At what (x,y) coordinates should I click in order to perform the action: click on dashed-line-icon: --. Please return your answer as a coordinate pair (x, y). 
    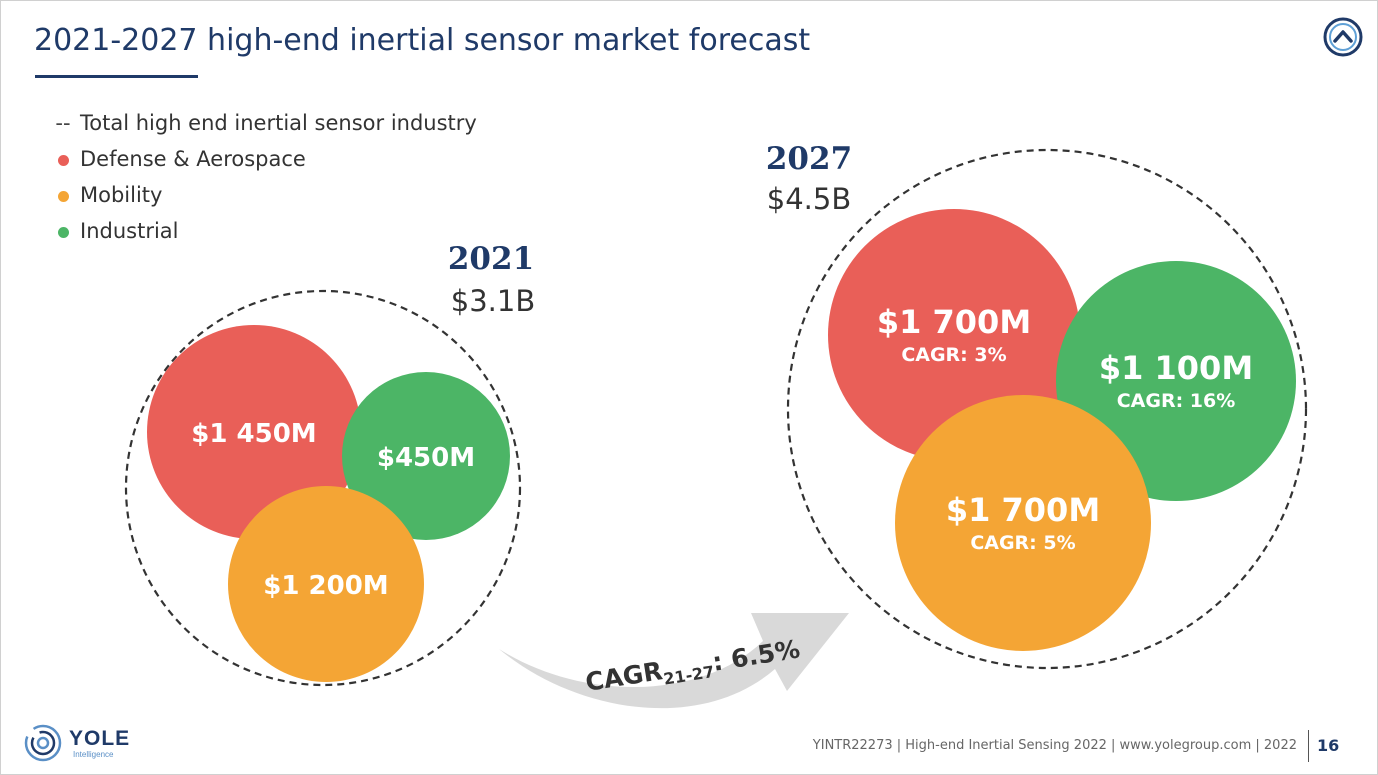
    Looking at the image, I should click on (63, 123).